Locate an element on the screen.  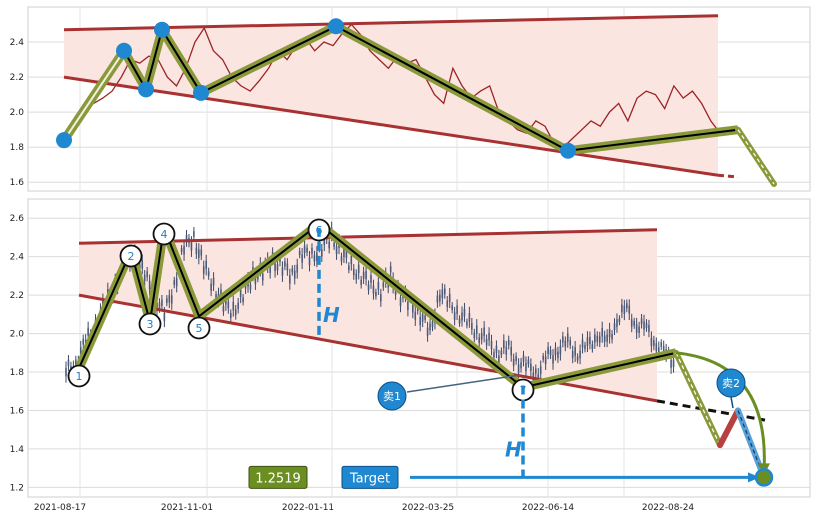
top-support-extension is located at coordinates (728, 176).